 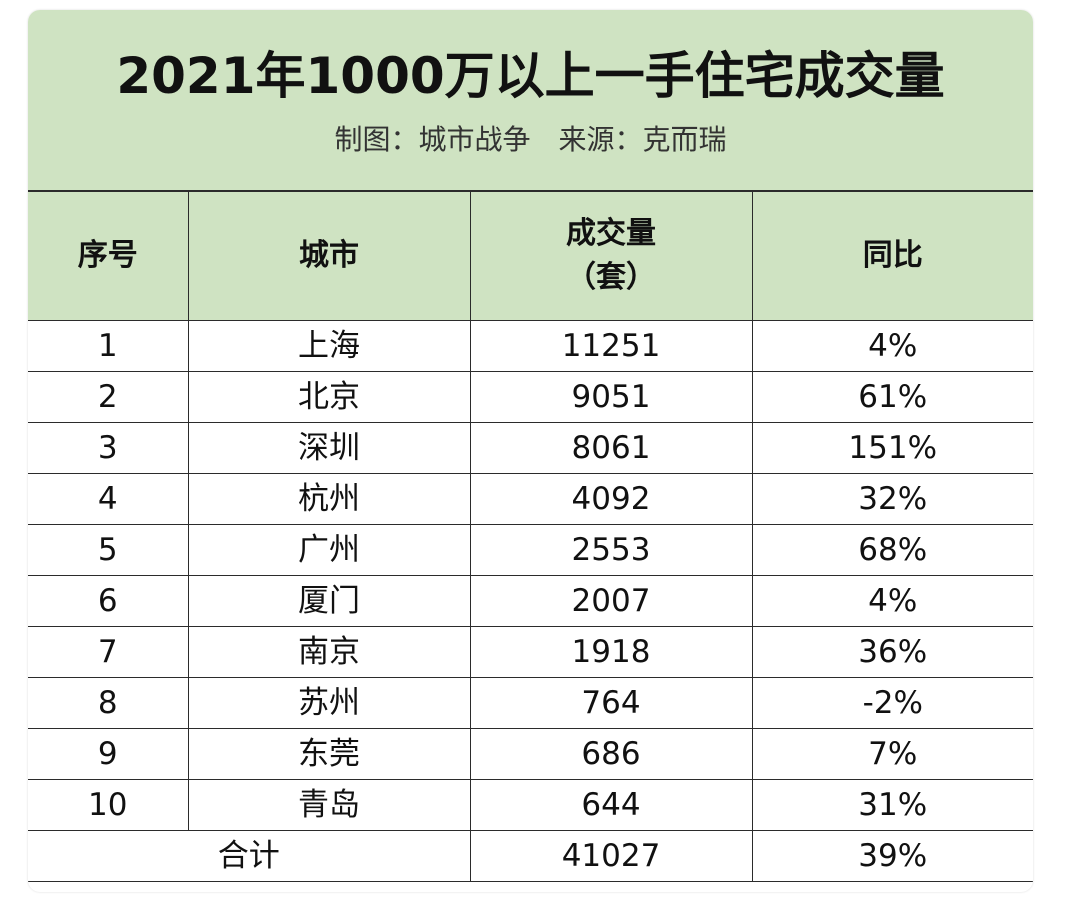 What do you see at coordinates (611, 277) in the screenshot?
I see `column-header-volume-line2: （套）` at bounding box center [611, 277].